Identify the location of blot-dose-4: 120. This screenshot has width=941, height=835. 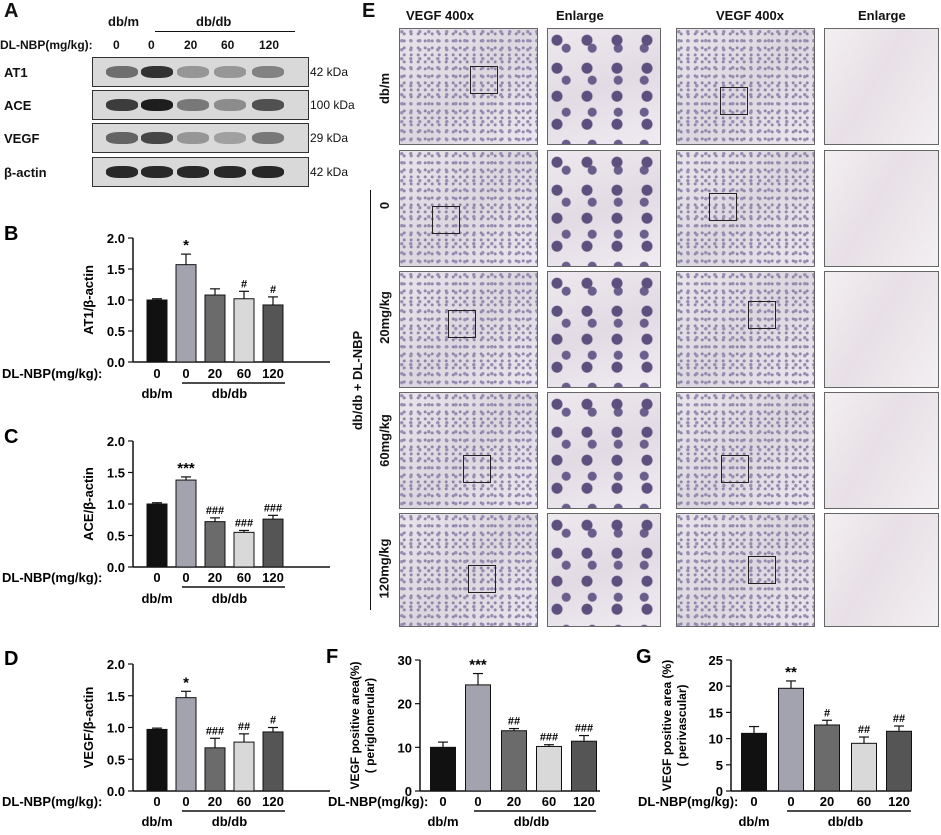
(269, 45).